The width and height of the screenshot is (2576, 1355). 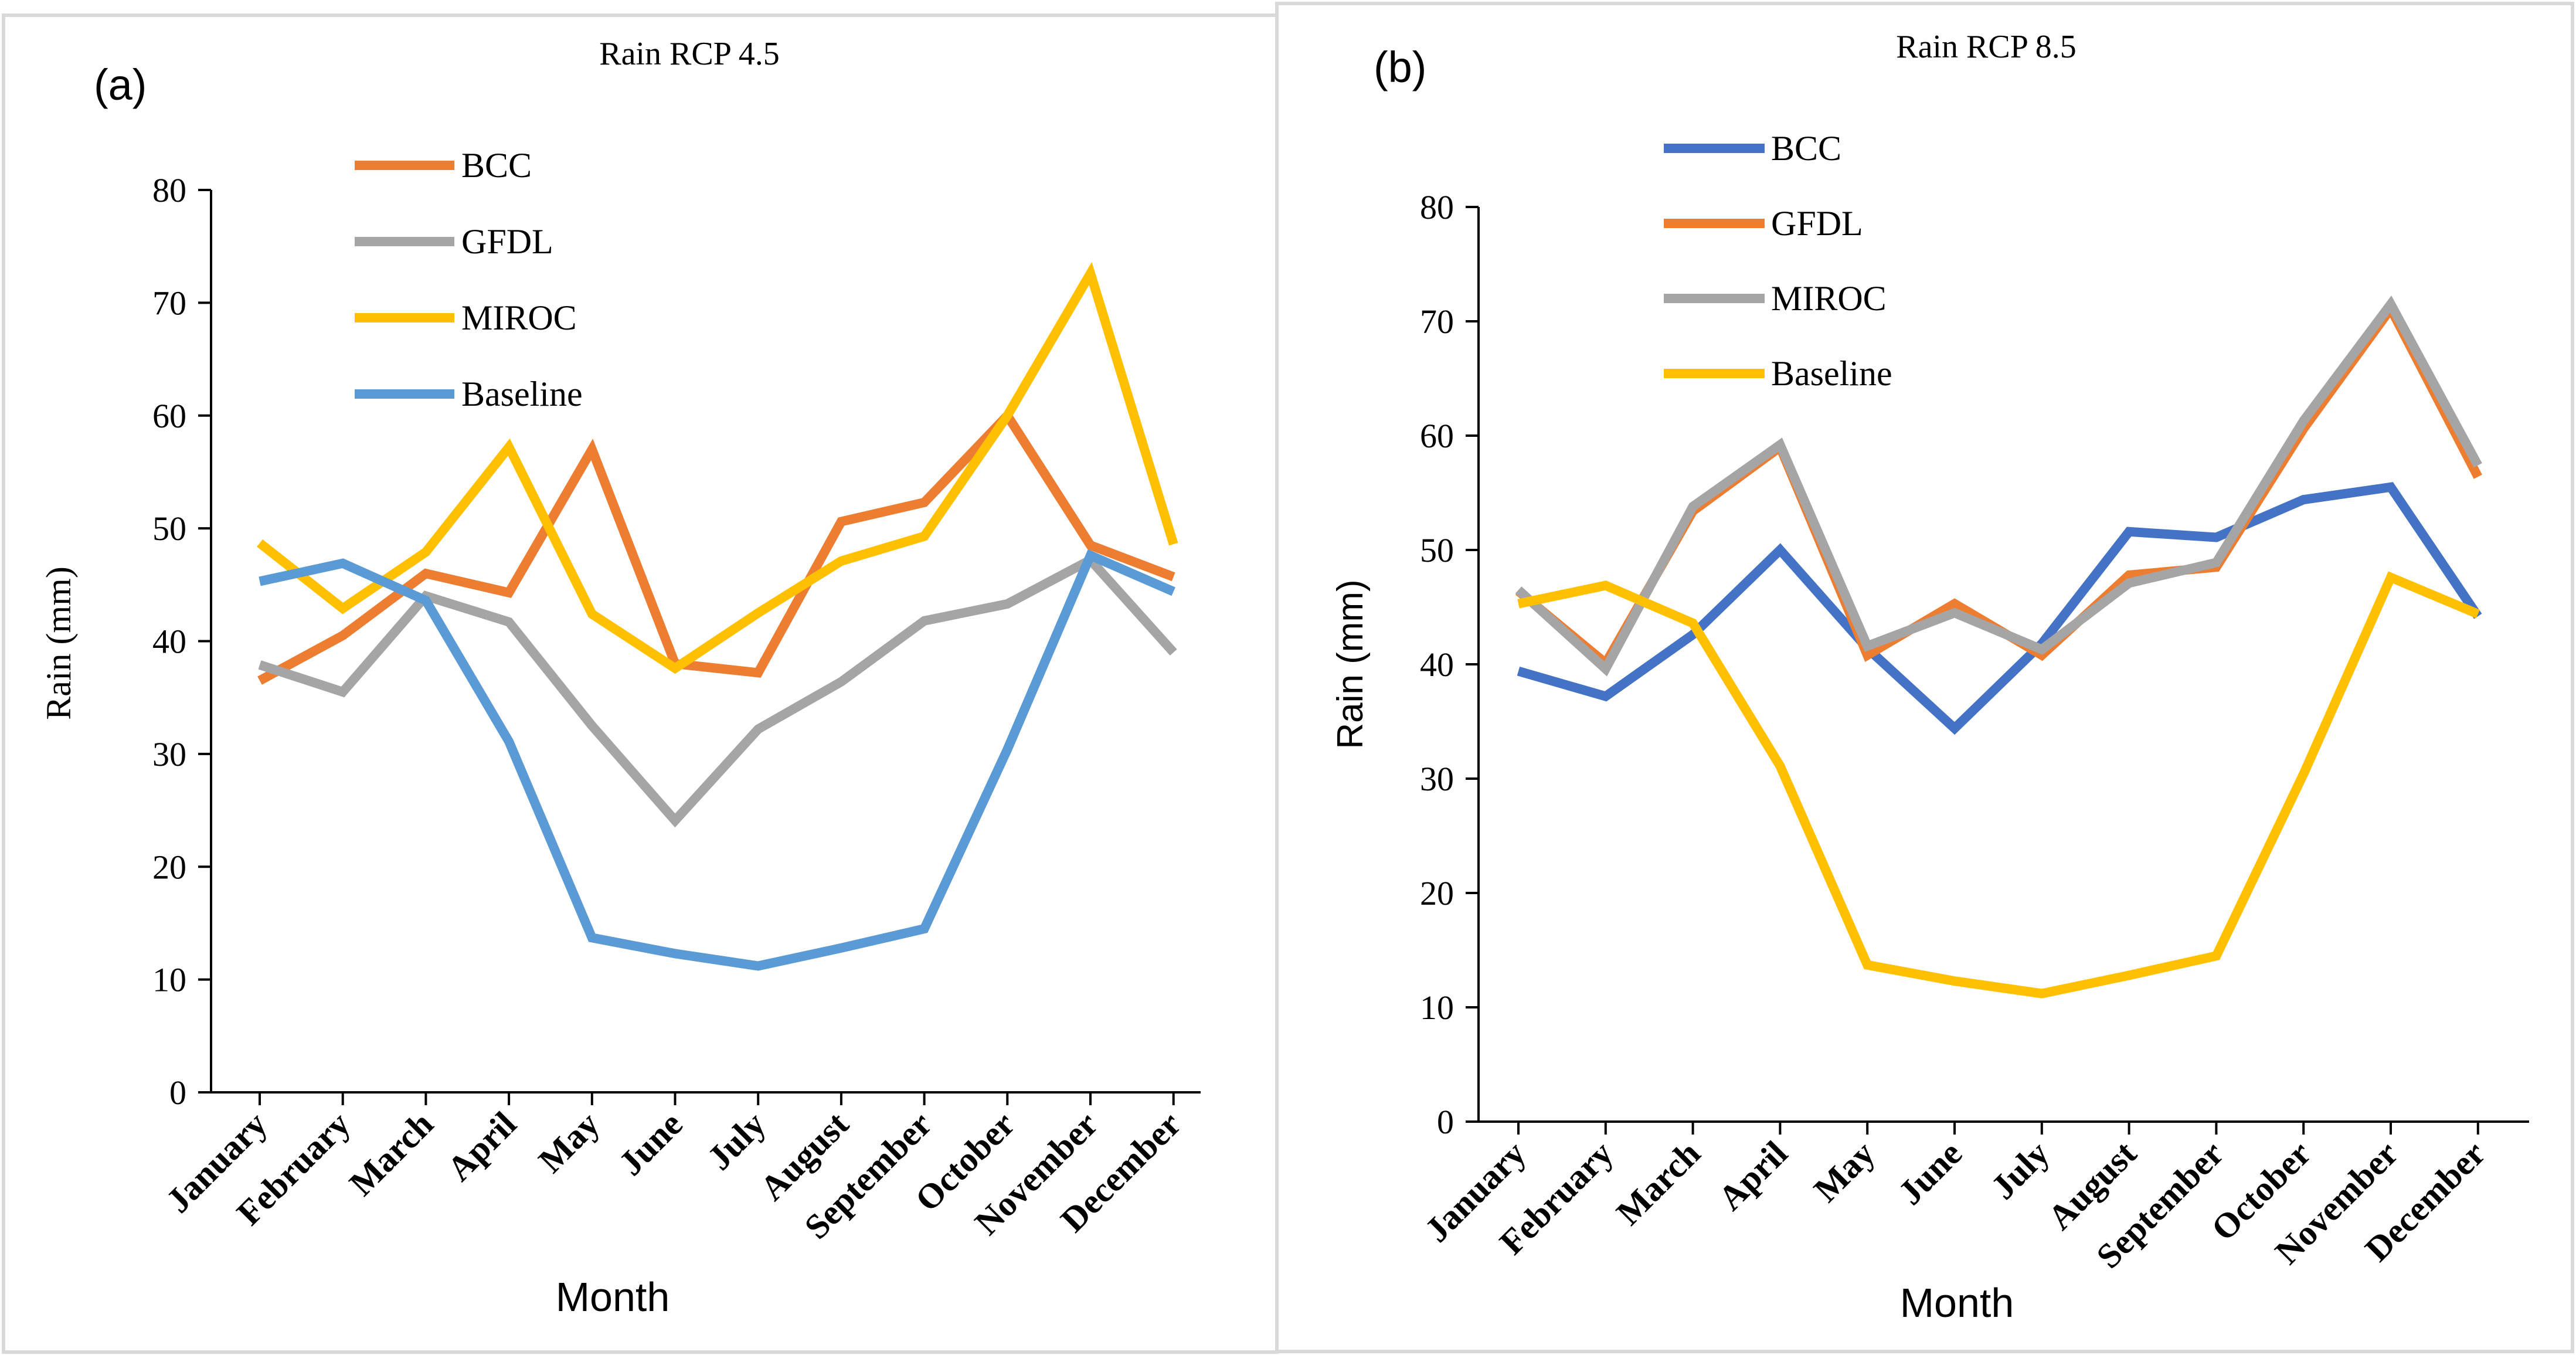 What do you see at coordinates (169, 867) in the screenshot?
I see `y-tick-label-a: 20` at bounding box center [169, 867].